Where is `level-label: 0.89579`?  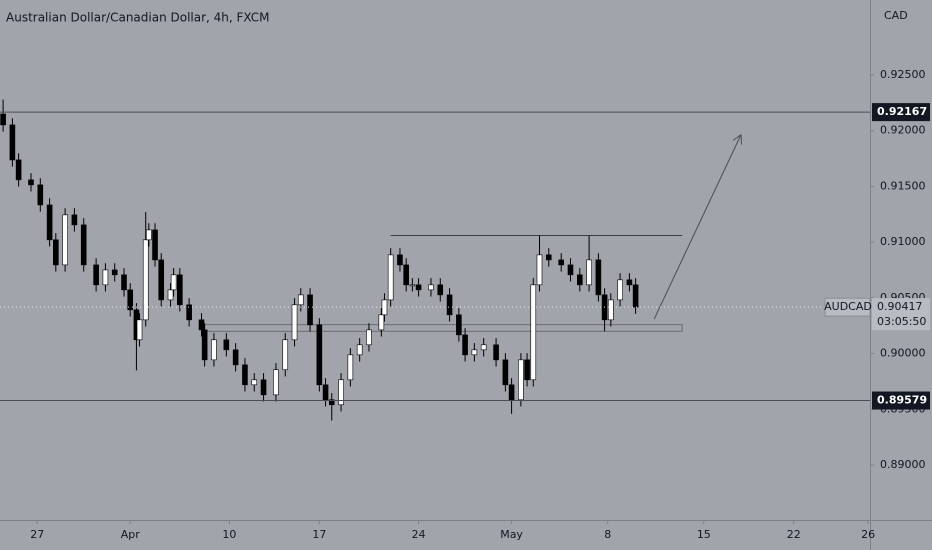 level-label: 0.89579 is located at coordinates (902, 400).